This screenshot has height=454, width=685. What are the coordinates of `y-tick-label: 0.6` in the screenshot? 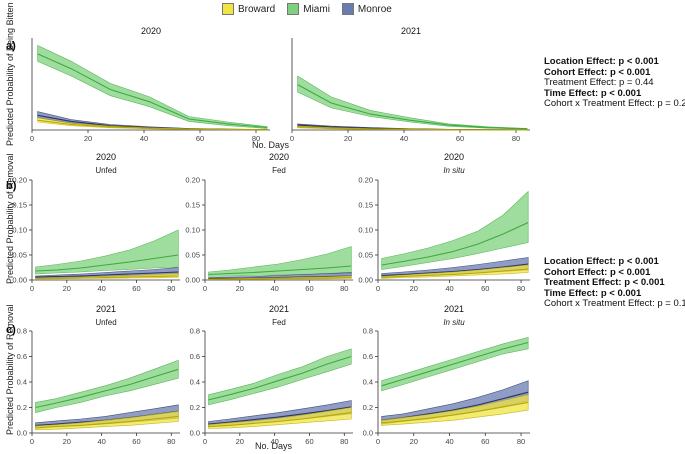 It's located at (22, 356).